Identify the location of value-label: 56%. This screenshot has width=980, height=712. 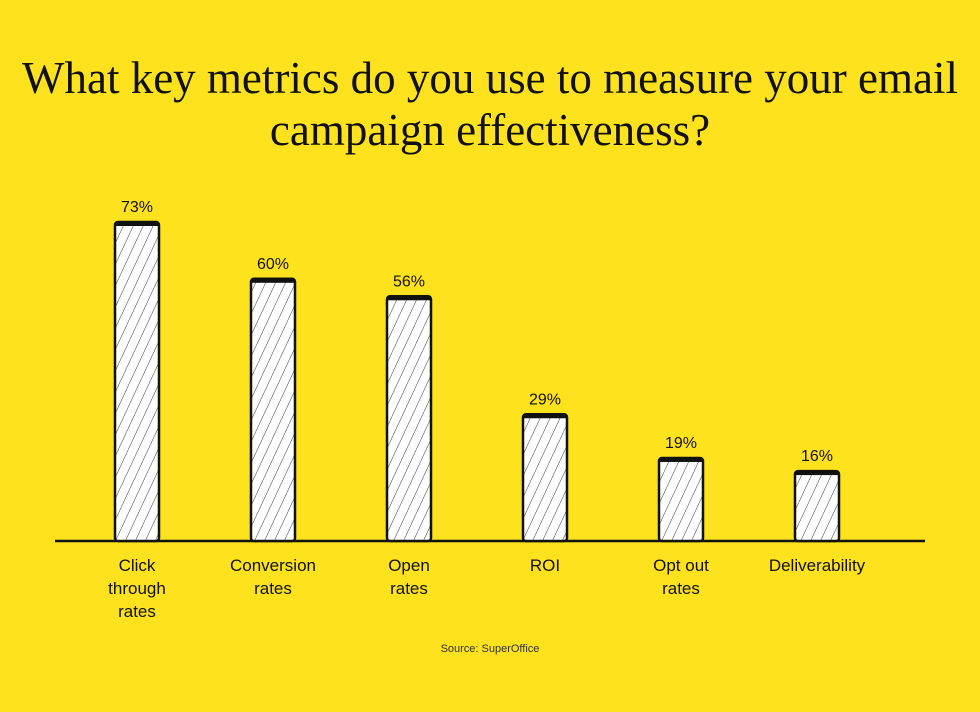
(409, 281).